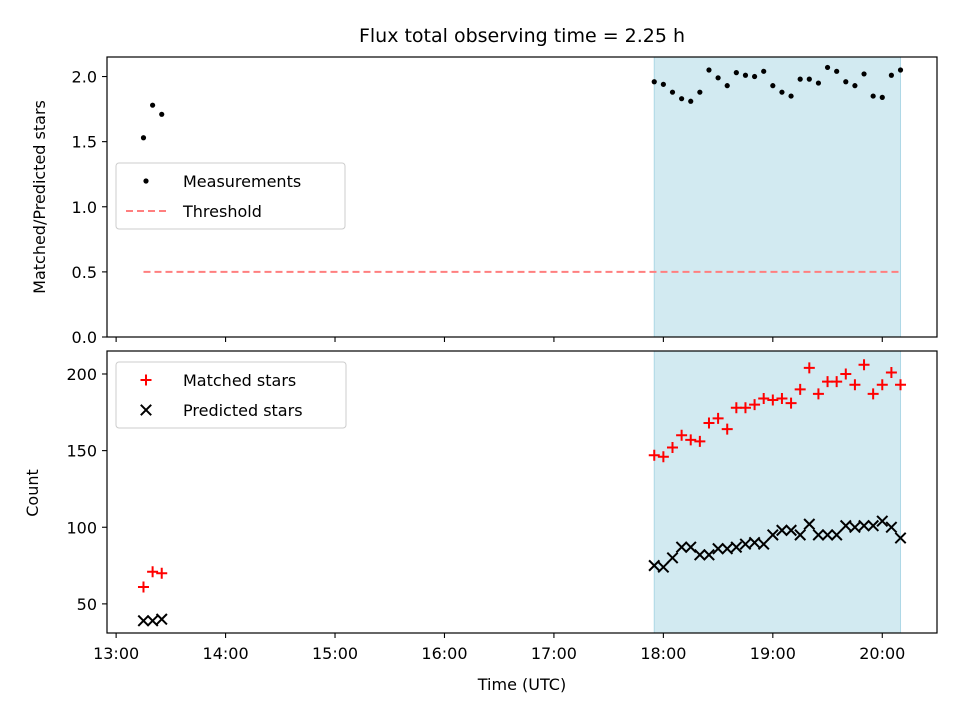 The height and width of the screenshot is (720, 960). Describe the element at coordinates (231, 395) in the screenshot. I see `bottom-legend-box` at that location.